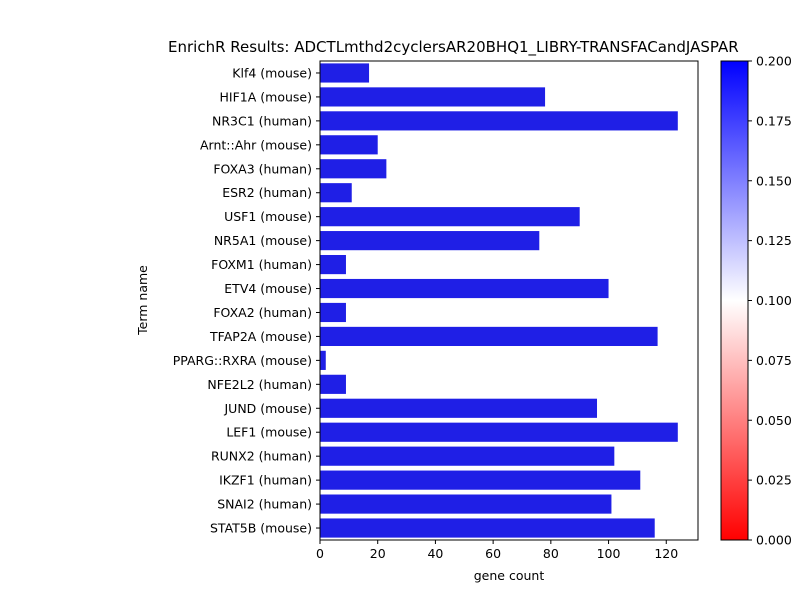 This screenshot has height=604, width=800. I want to click on y-tick-label: NR5A1 (mouse), so click(263, 240).